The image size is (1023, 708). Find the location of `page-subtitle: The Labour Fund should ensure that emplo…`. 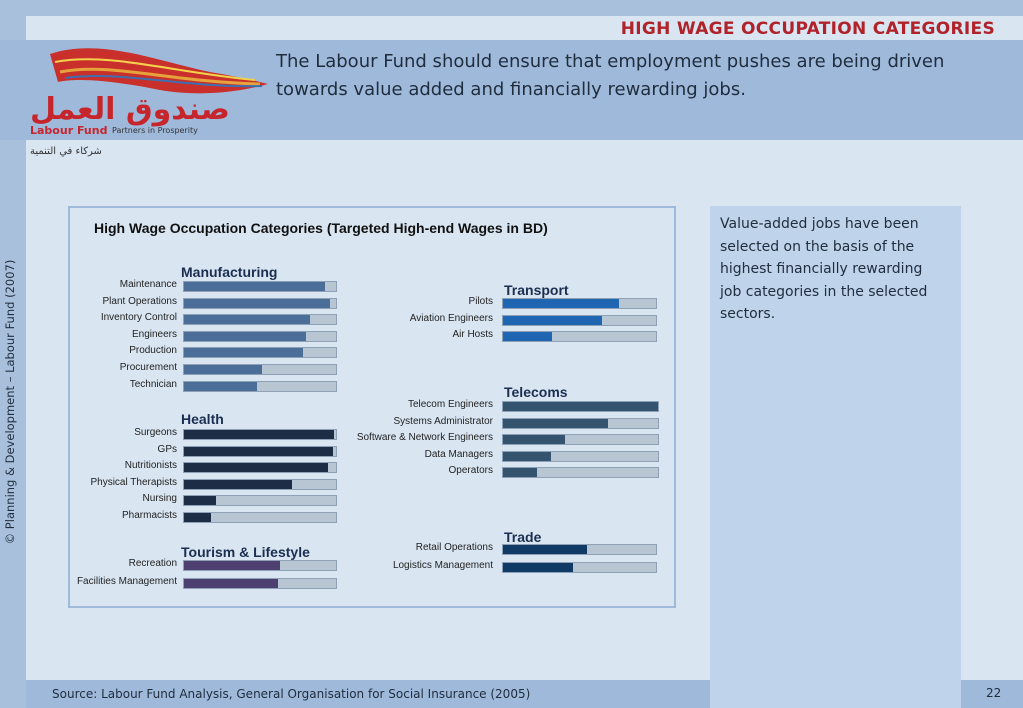

page-subtitle: The Labour Fund should ensure that emplo… is located at coordinates (610, 75).